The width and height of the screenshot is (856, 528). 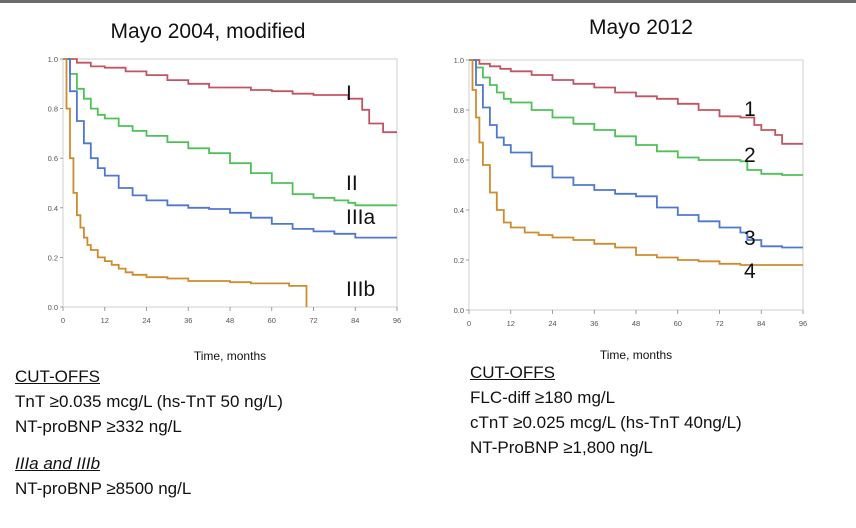 What do you see at coordinates (230, 96) in the screenshot?
I see `survival-curve-I` at bounding box center [230, 96].